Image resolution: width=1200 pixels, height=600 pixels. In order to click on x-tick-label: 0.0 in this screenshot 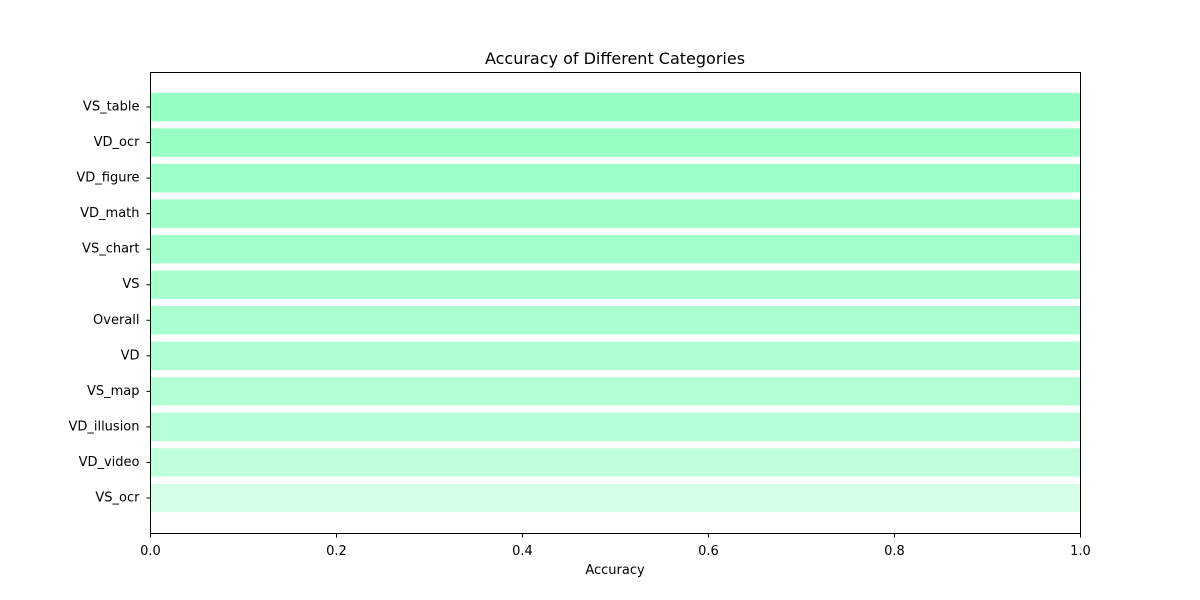, I will do `click(150, 551)`.